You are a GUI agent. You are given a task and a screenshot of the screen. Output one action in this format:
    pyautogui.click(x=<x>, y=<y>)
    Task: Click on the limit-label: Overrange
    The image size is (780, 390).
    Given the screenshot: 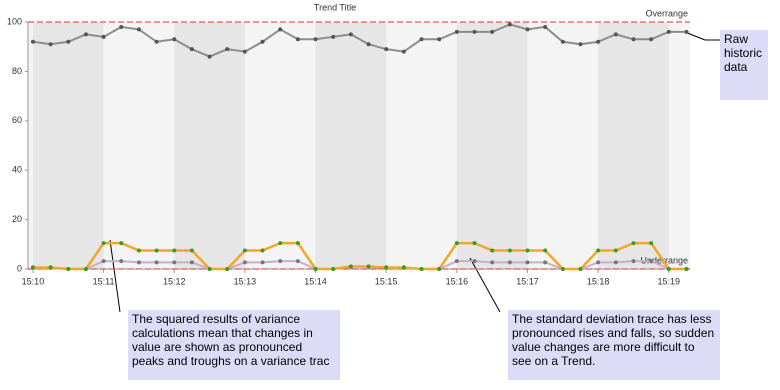 What is the action you would take?
    pyautogui.click(x=666, y=13)
    